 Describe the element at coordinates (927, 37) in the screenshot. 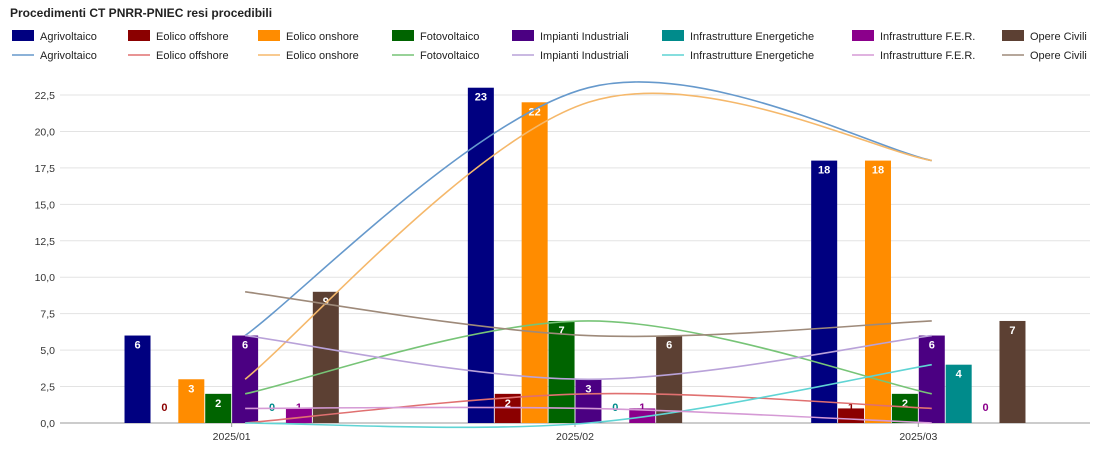

I see `legend-label-bar: Infrastrutture F.E.R.` at that location.